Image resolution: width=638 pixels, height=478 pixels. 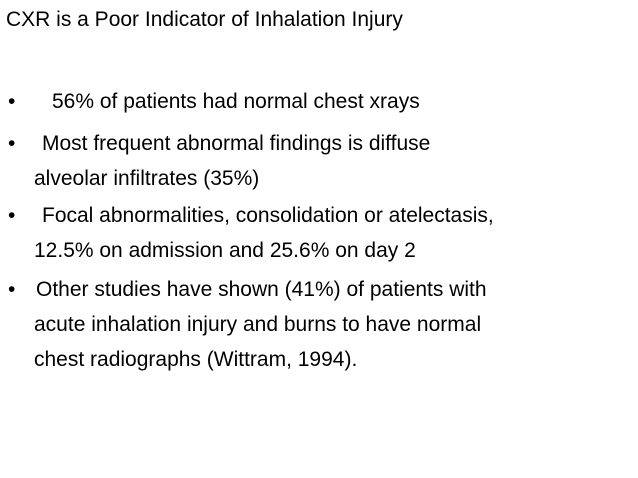 What do you see at coordinates (225, 250) in the screenshot?
I see `bullet-text: 12.5% on admission and 25.6% on day 2` at bounding box center [225, 250].